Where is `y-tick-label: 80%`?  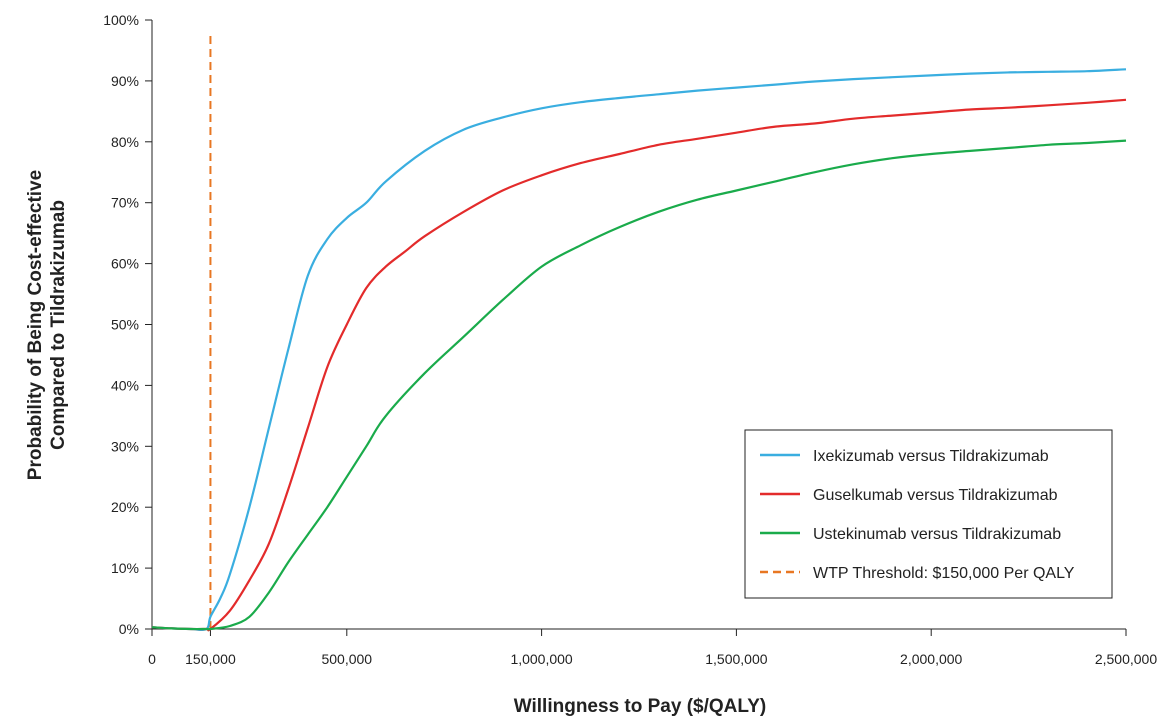
y-tick-label: 80% is located at coordinates (125, 142).